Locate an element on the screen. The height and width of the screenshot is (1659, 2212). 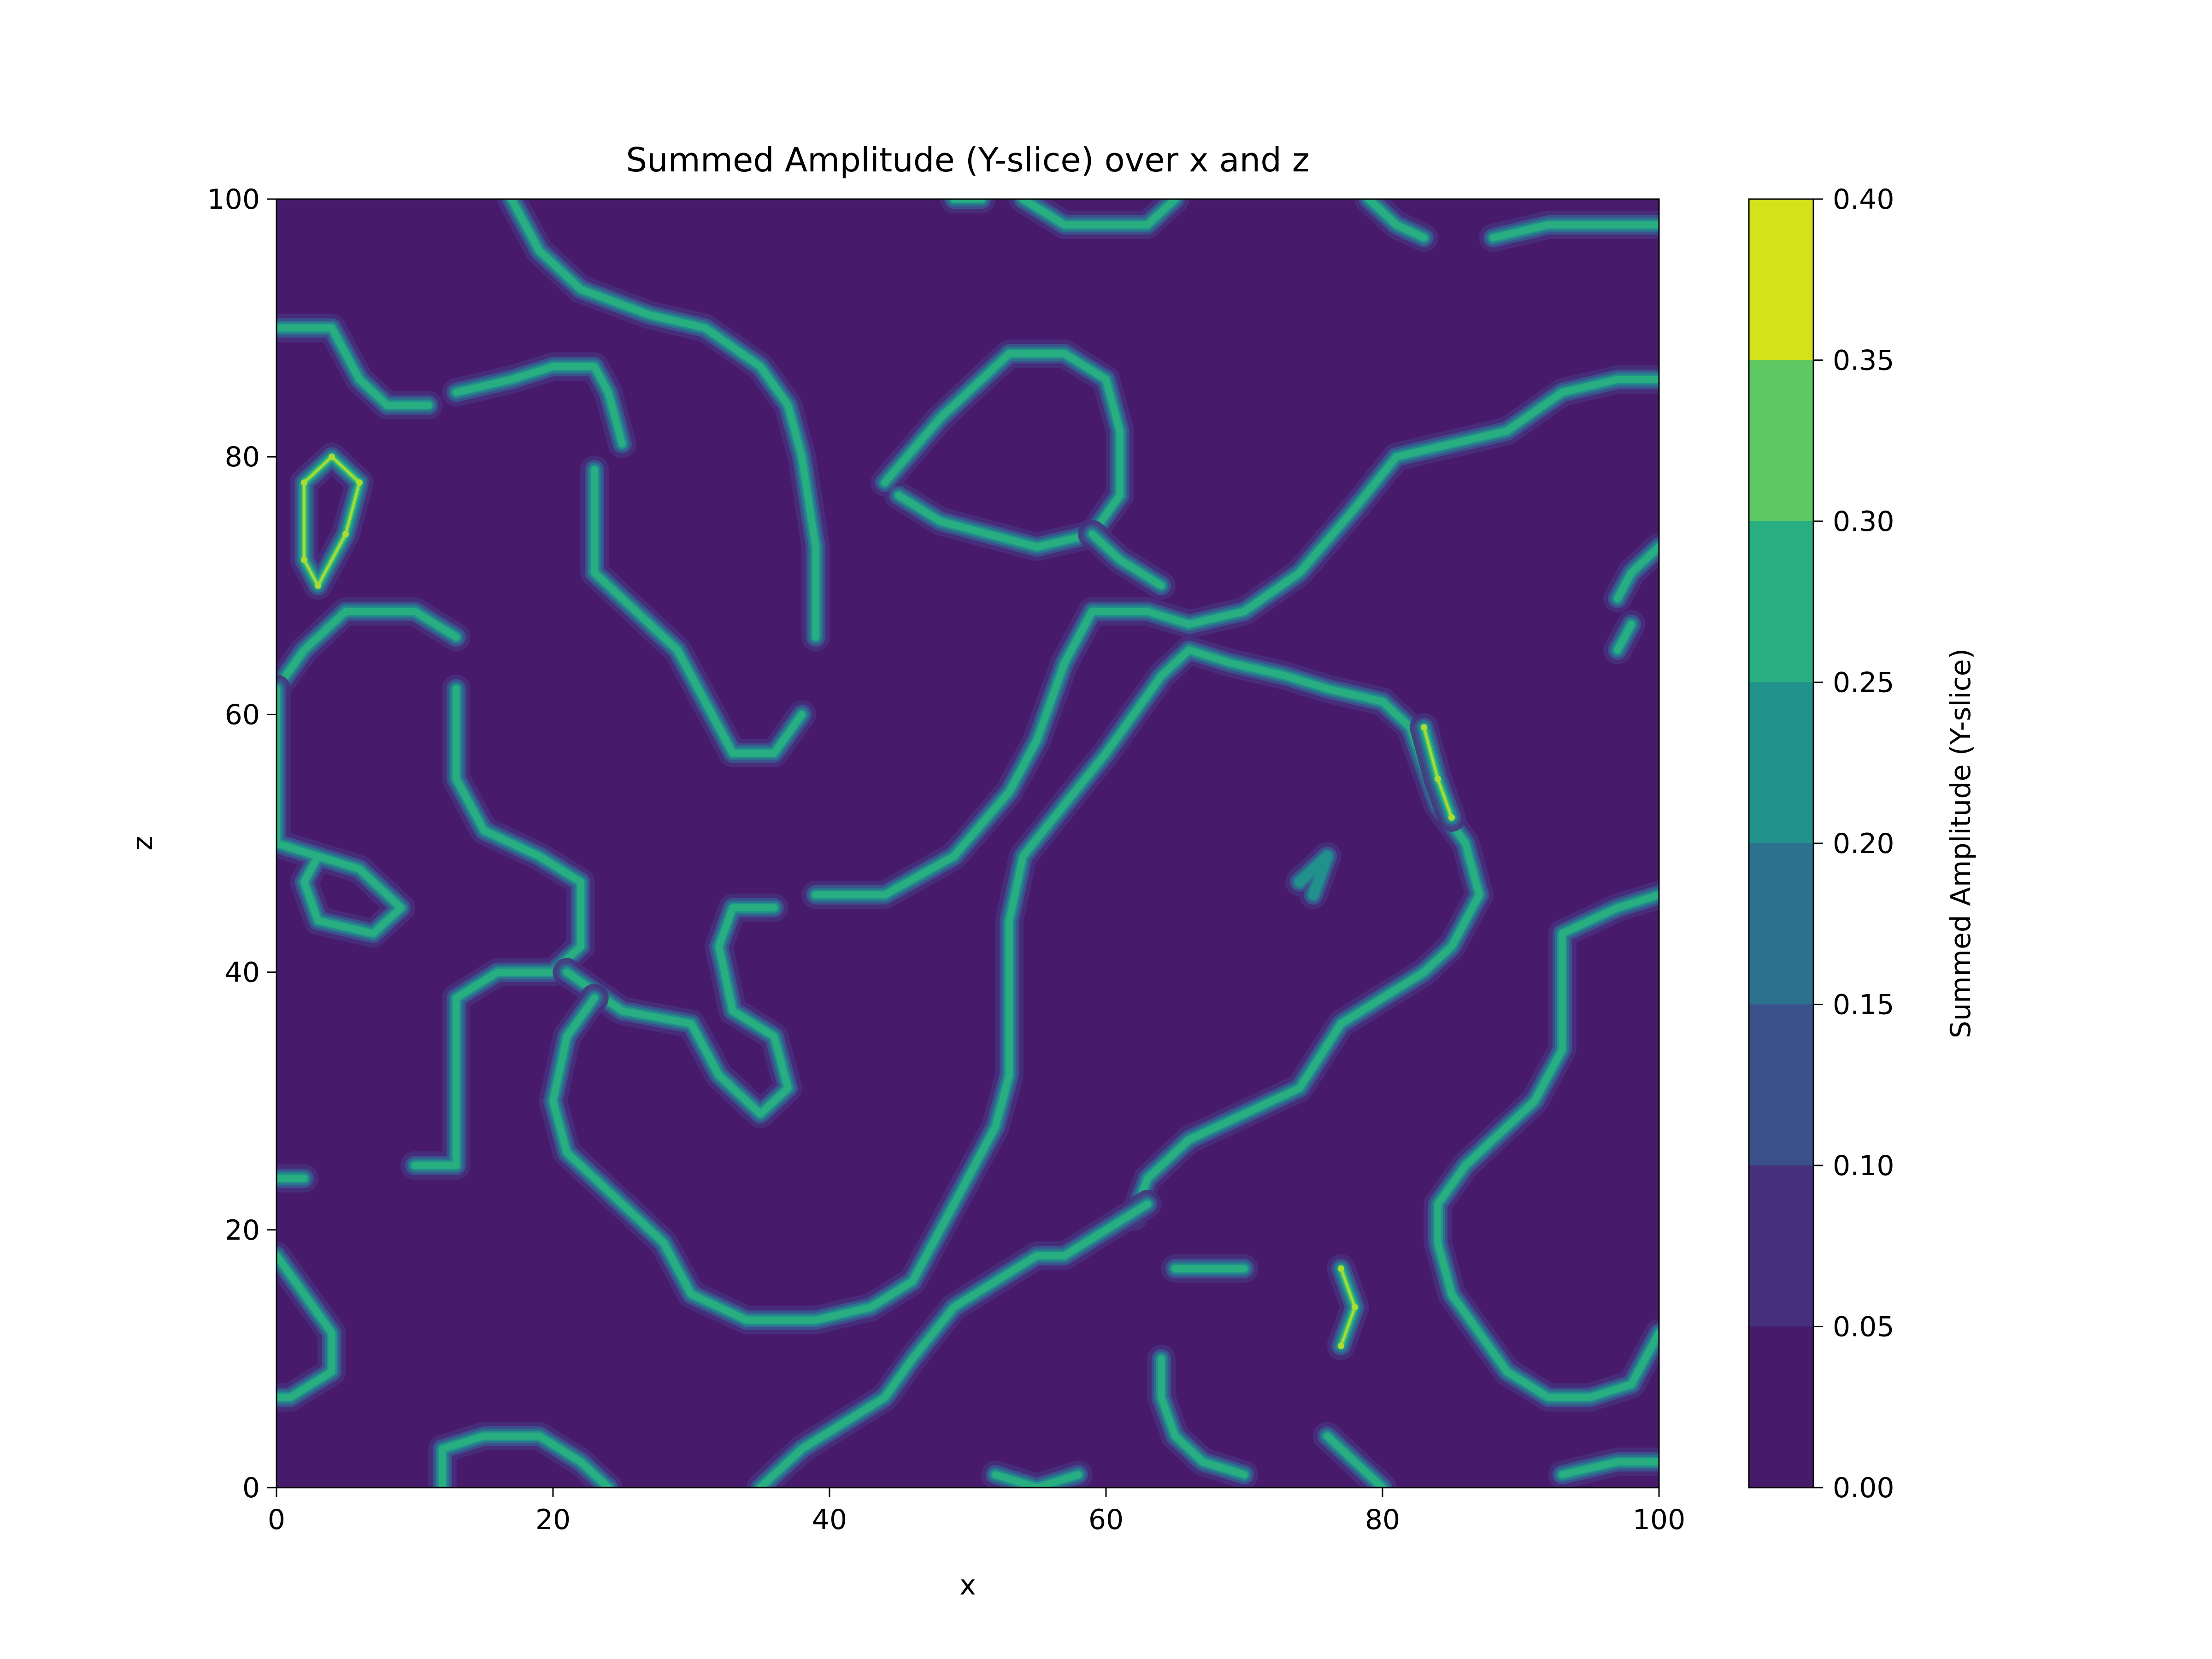
y-tick-label: 20 is located at coordinates (242, 1230).